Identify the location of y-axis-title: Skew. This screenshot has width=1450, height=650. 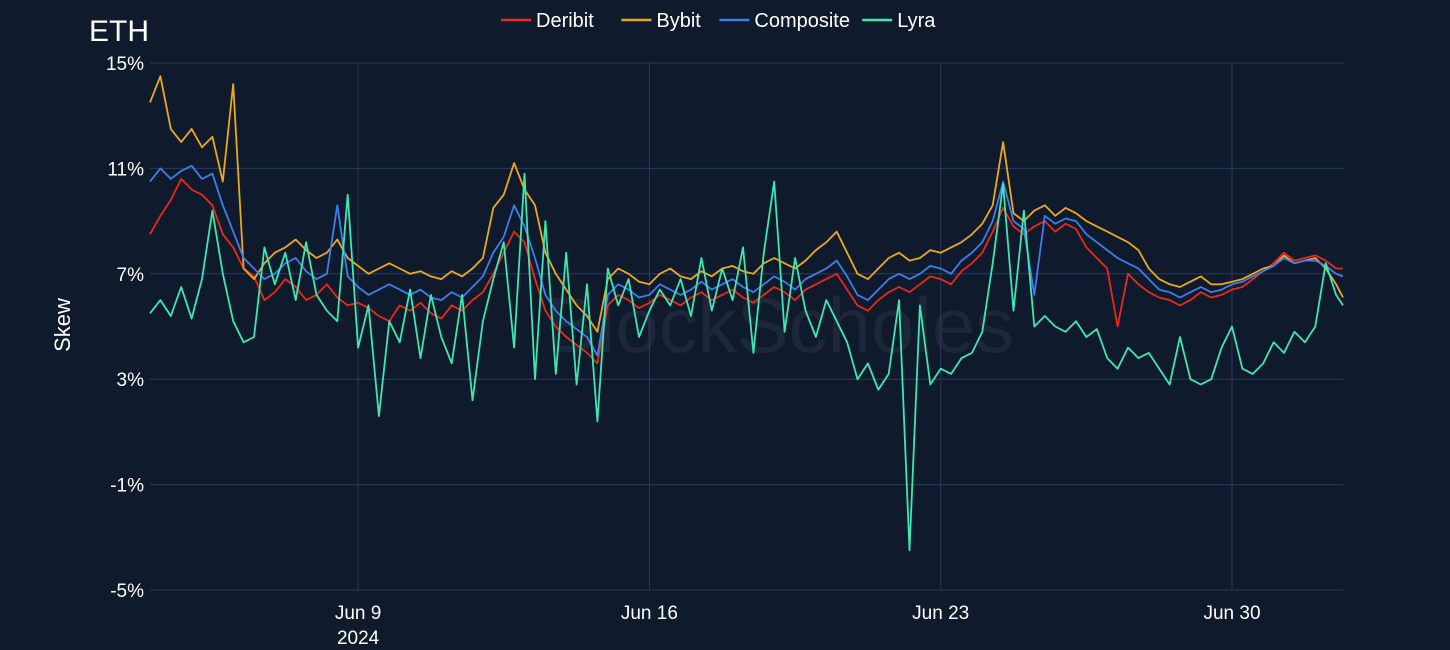
(62, 325).